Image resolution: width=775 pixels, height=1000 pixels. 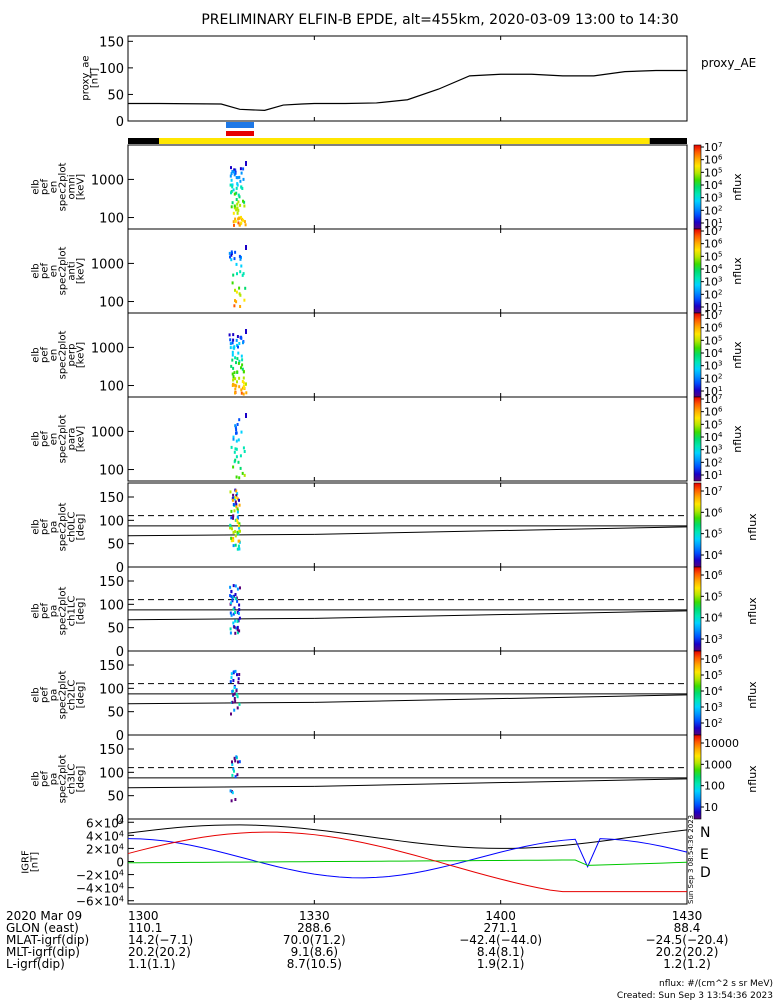 What do you see at coordinates (72, 187) in the screenshot?
I see `spec-ylabel-omni-line: omni` at bounding box center [72, 187].